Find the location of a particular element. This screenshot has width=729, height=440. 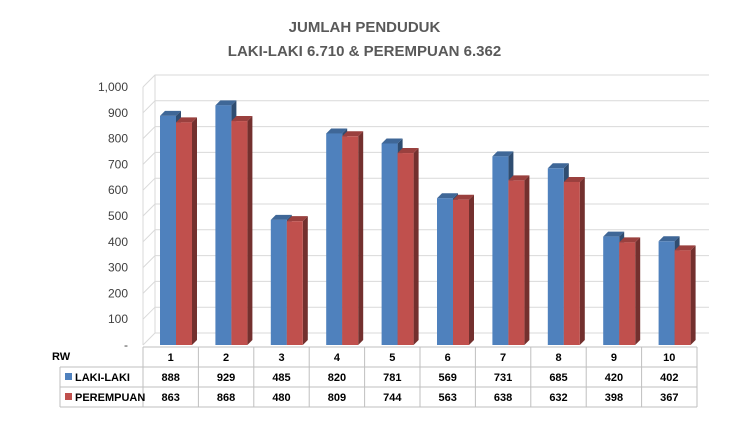

y-axis-ticks: - 100 200 300 400 500 600 700 800 900 1,000 is located at coordinates (113, 216).